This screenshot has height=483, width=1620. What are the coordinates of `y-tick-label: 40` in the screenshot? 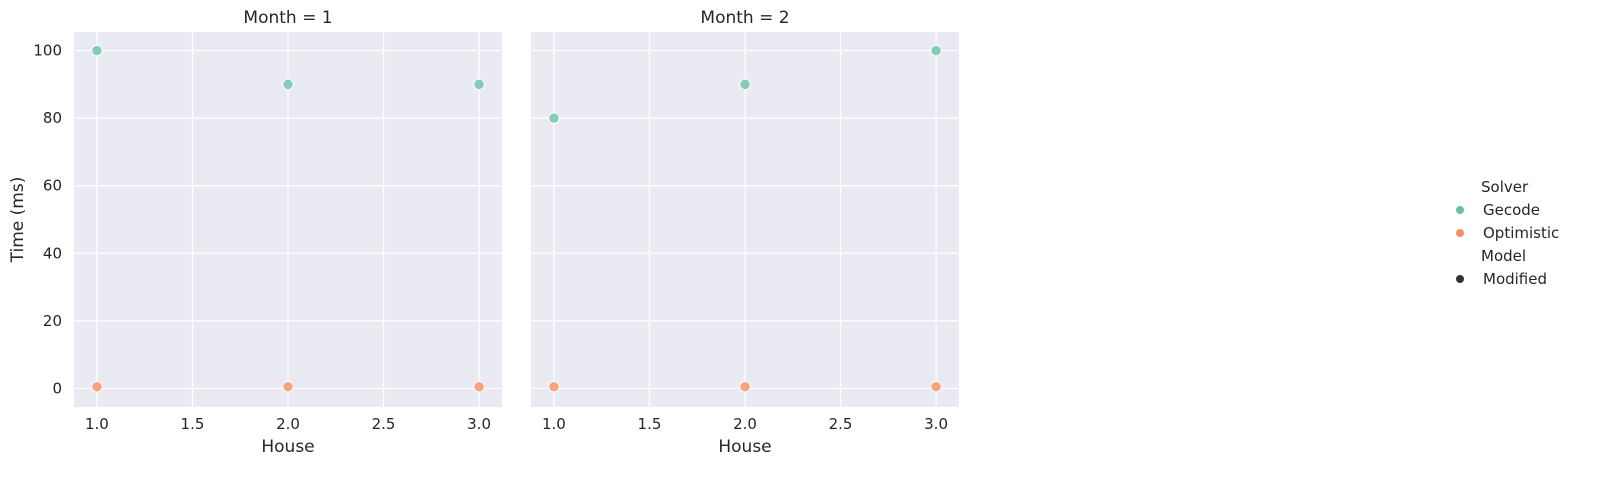 It's located at (52, 253).